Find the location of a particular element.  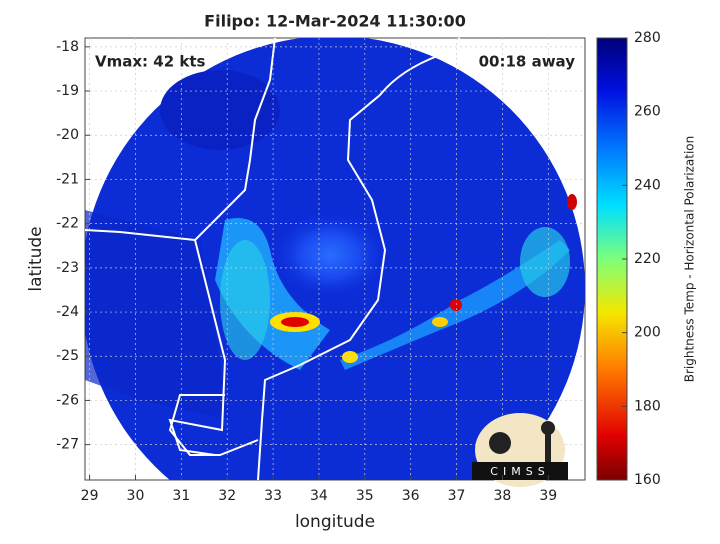

x-tick-label: 37 is located at coordinates (457, 496).